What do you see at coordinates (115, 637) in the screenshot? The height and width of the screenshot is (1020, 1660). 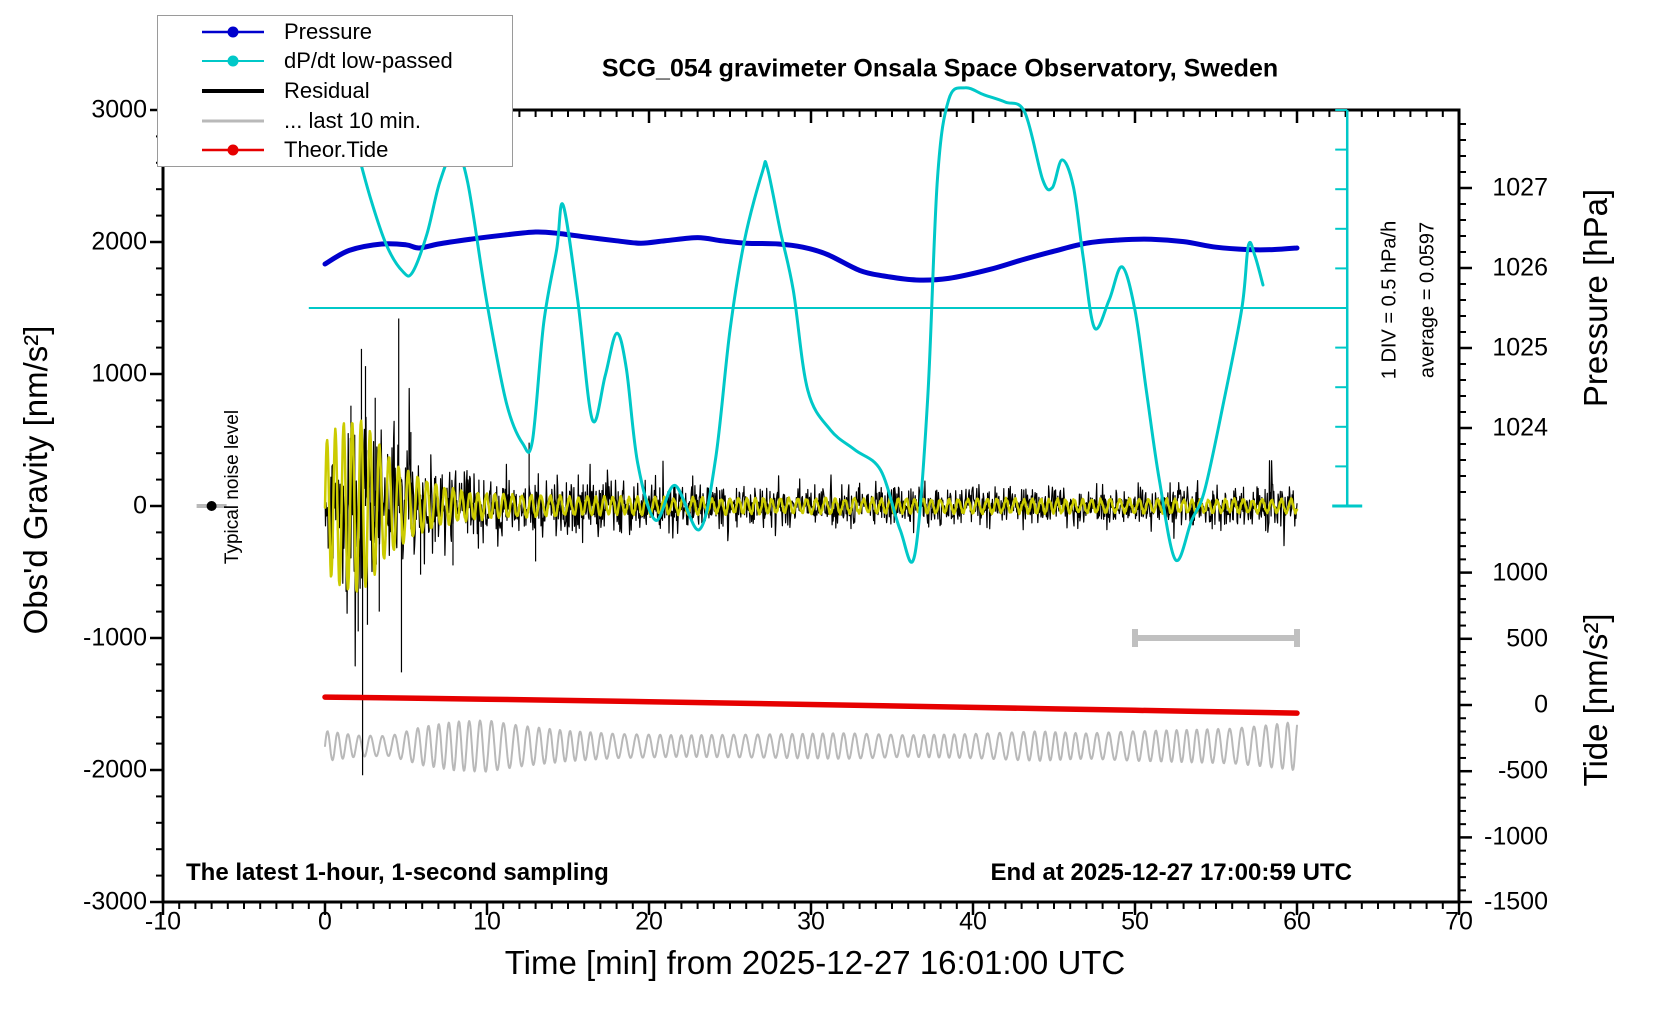 I see `gravity-tick-label: -1000` at bounding box center [115, 637].